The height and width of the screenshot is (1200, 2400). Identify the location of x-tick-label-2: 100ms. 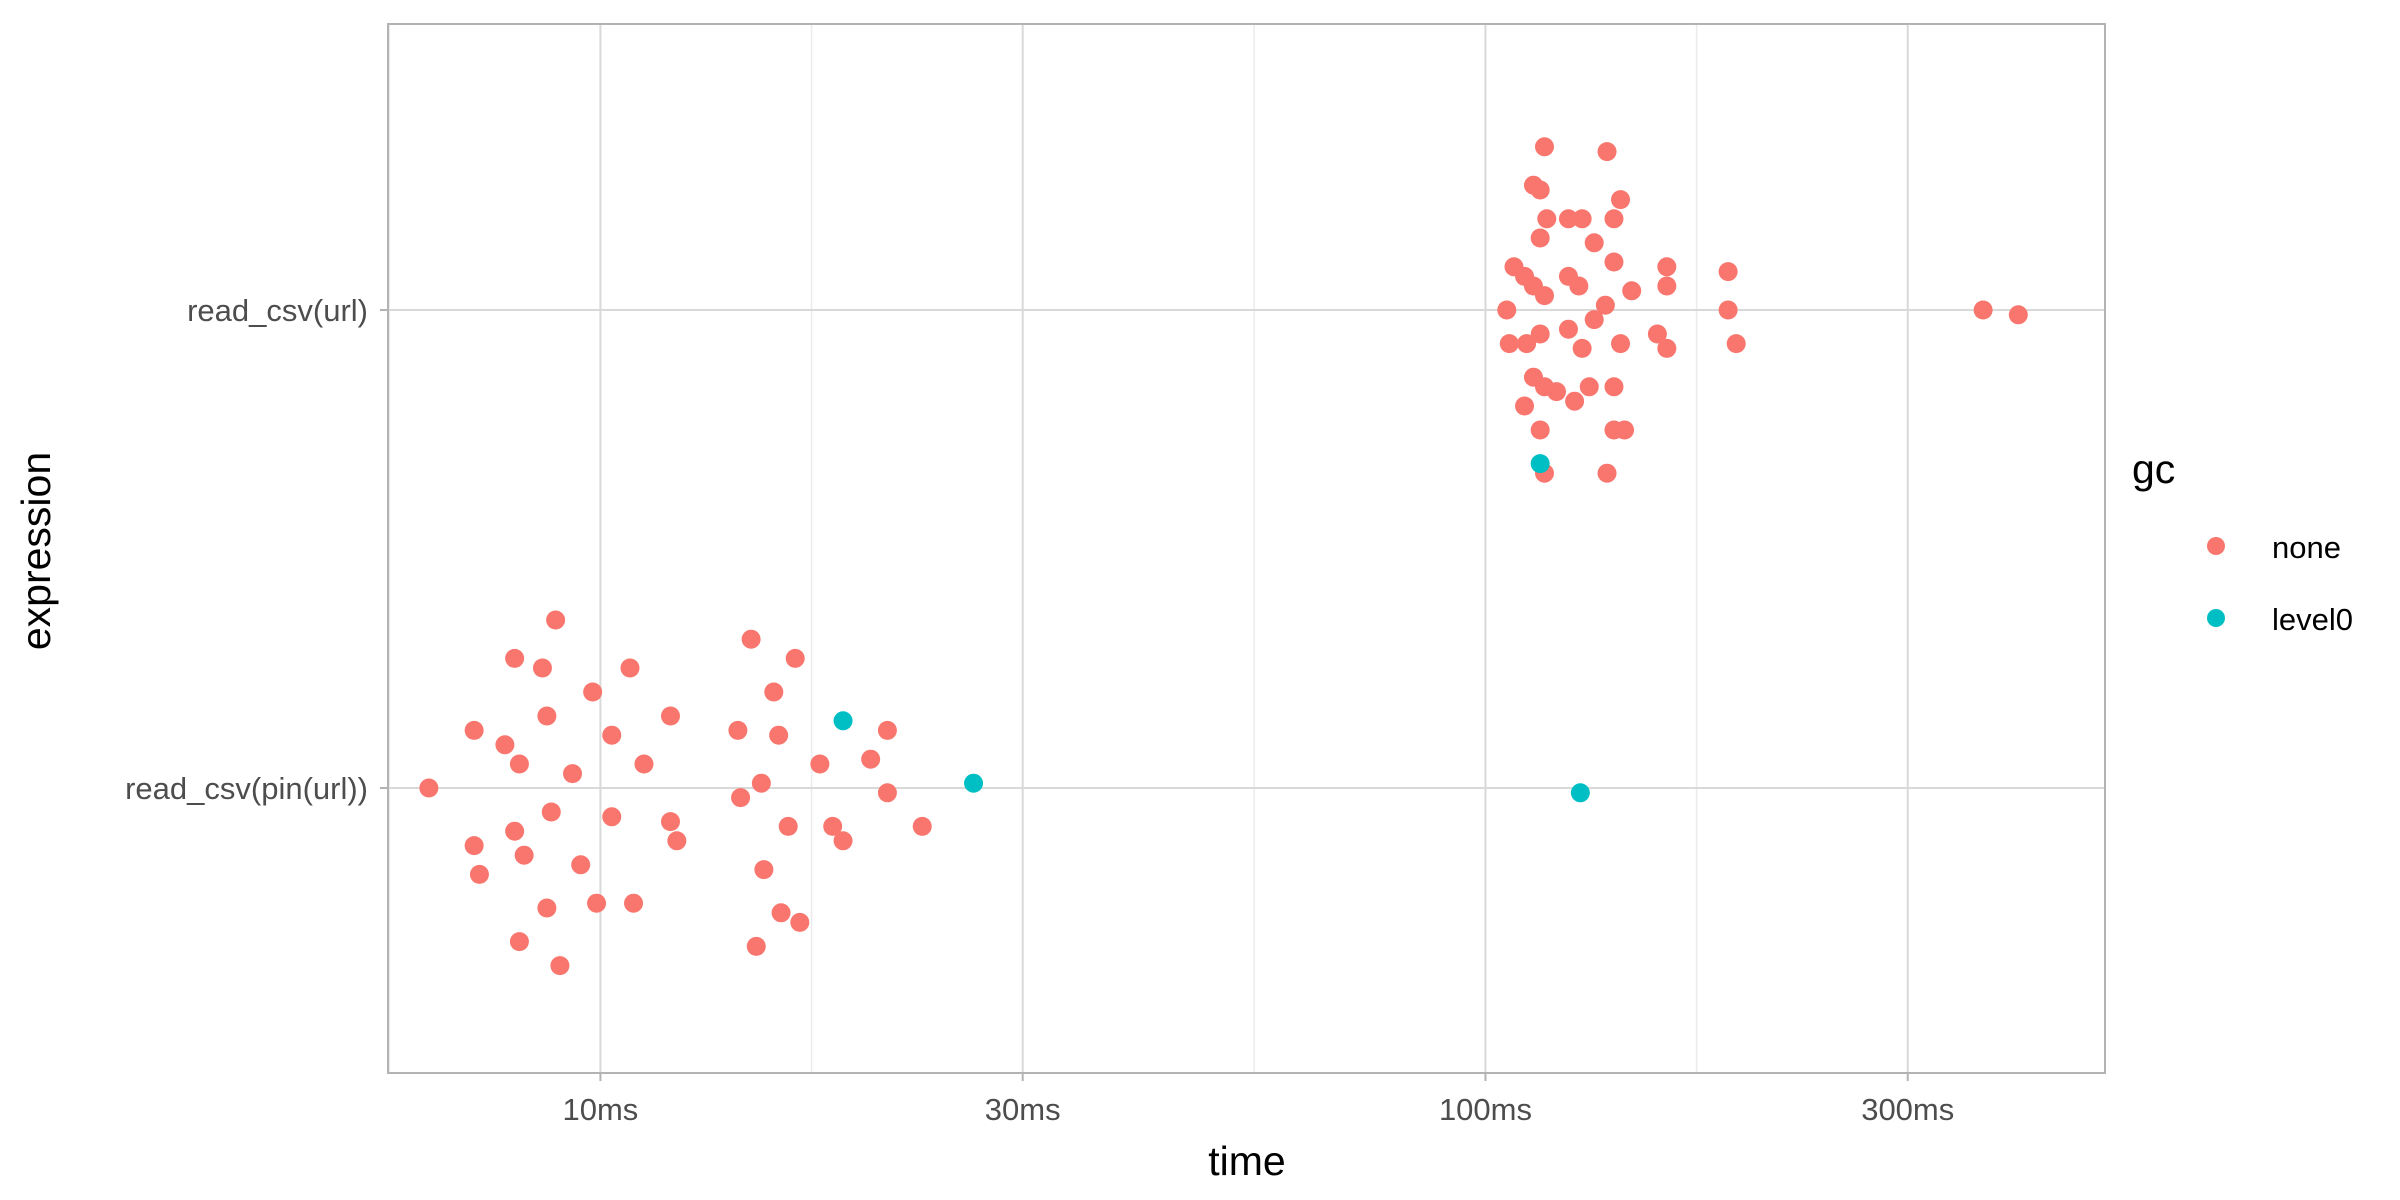
(1485, 1109).